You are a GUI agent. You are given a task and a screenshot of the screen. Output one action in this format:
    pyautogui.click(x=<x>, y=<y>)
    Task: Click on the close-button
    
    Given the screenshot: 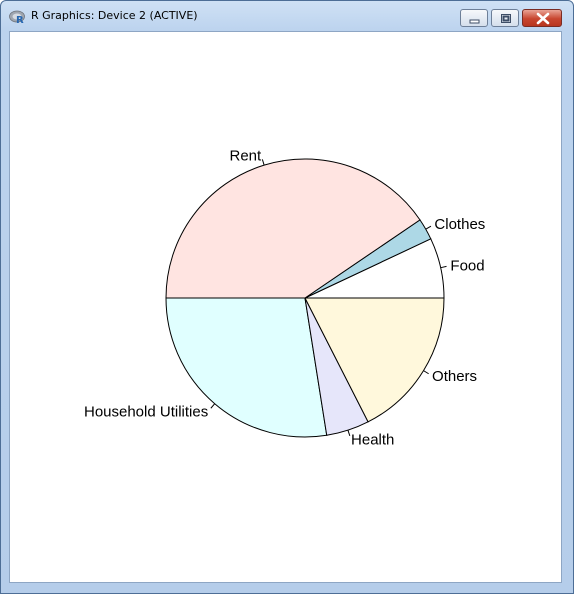 What is the action you would take?
    pyautogui.click(x=542, y=18)
    